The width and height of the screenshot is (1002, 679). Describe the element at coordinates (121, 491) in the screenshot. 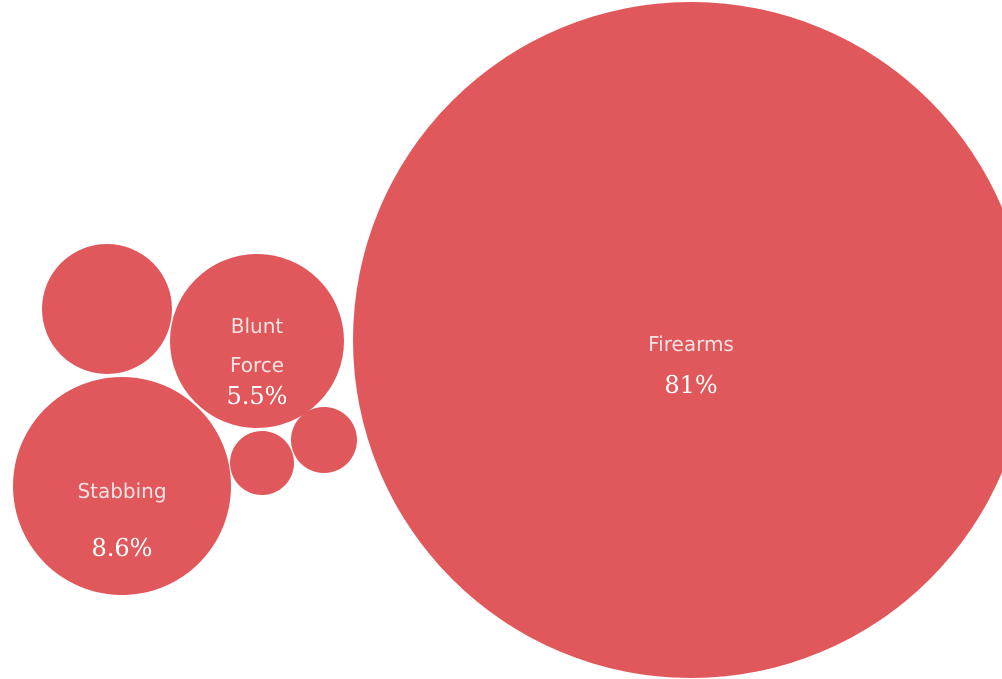

I see `bubble-label: Stabbing` at that location.